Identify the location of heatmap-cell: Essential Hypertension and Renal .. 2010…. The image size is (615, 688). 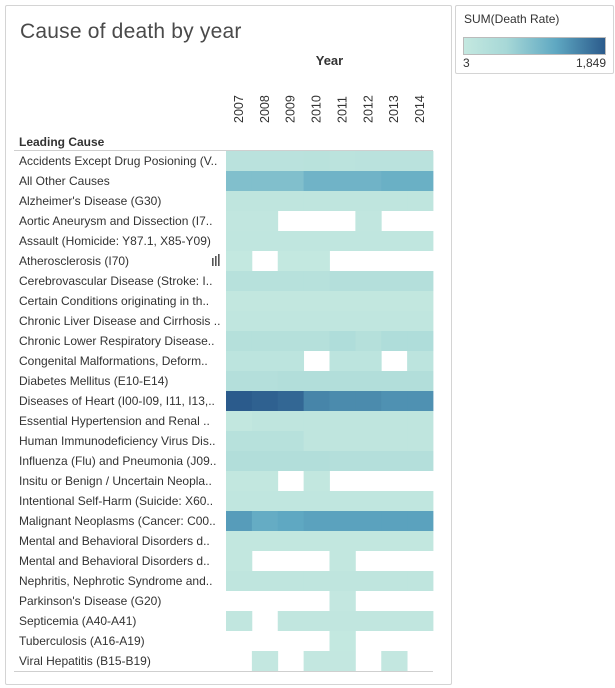
(316, 421).